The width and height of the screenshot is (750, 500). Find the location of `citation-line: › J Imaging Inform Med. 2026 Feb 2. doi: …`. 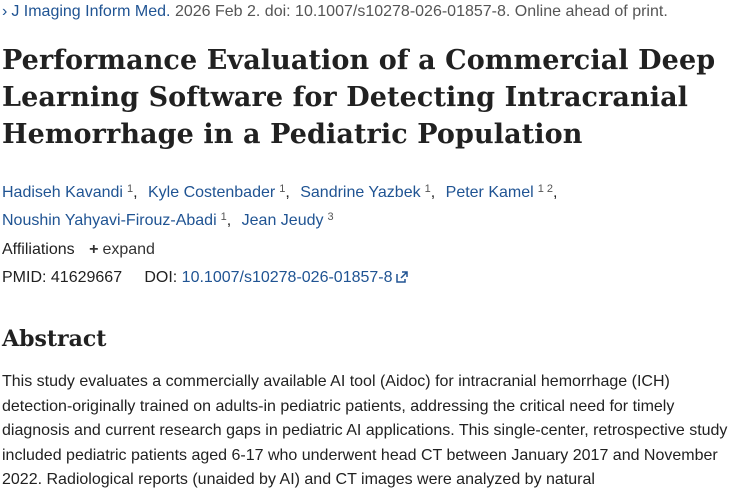

citation-line: › J Imaging Inform Med. 2026 Feb 2. doi: … is located at coordinates (335, 12).